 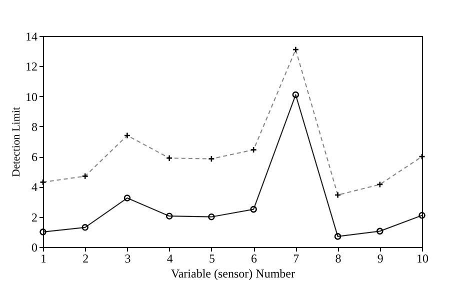 I want to click on x-tick-label: 6, so click(x=254, y=259).